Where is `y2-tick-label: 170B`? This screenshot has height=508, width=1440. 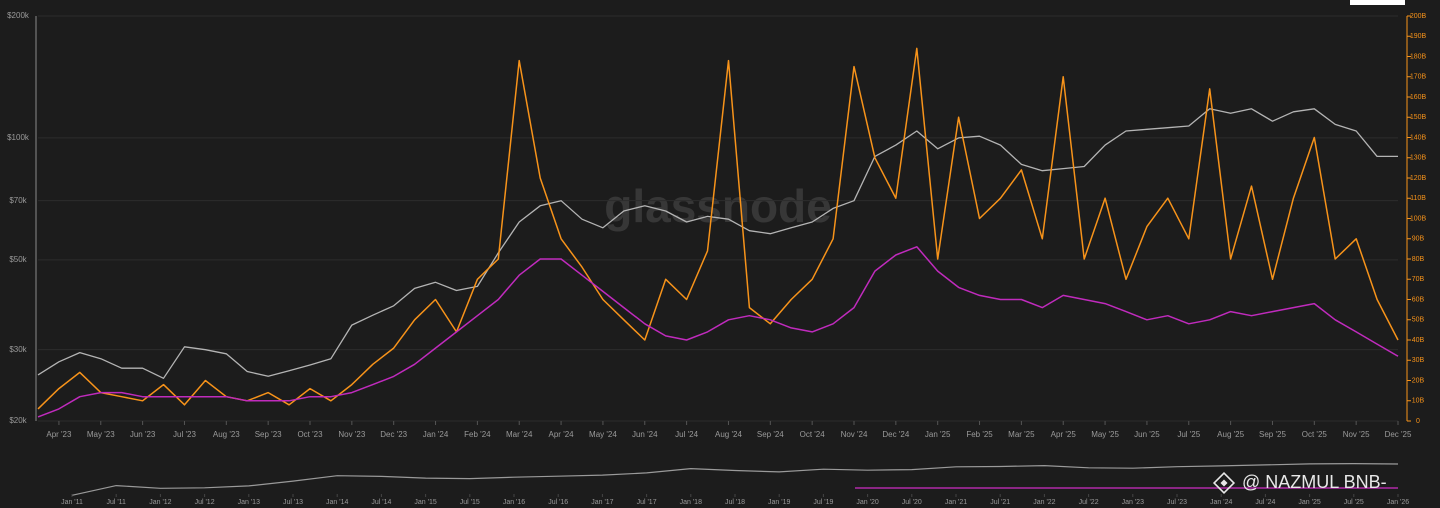 y2-tick-label: 170B is located at coordinates (1418, 77).